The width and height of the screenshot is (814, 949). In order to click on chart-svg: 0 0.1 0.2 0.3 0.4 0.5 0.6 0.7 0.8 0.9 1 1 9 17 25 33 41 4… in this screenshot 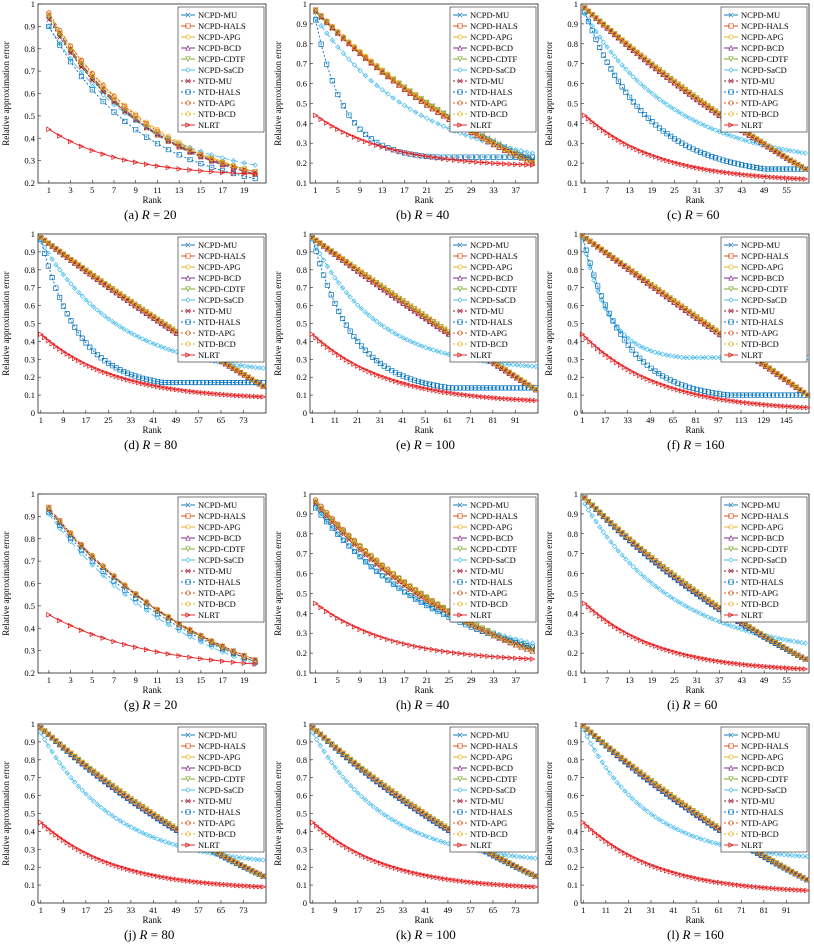, I will do `click(134, 822)`.